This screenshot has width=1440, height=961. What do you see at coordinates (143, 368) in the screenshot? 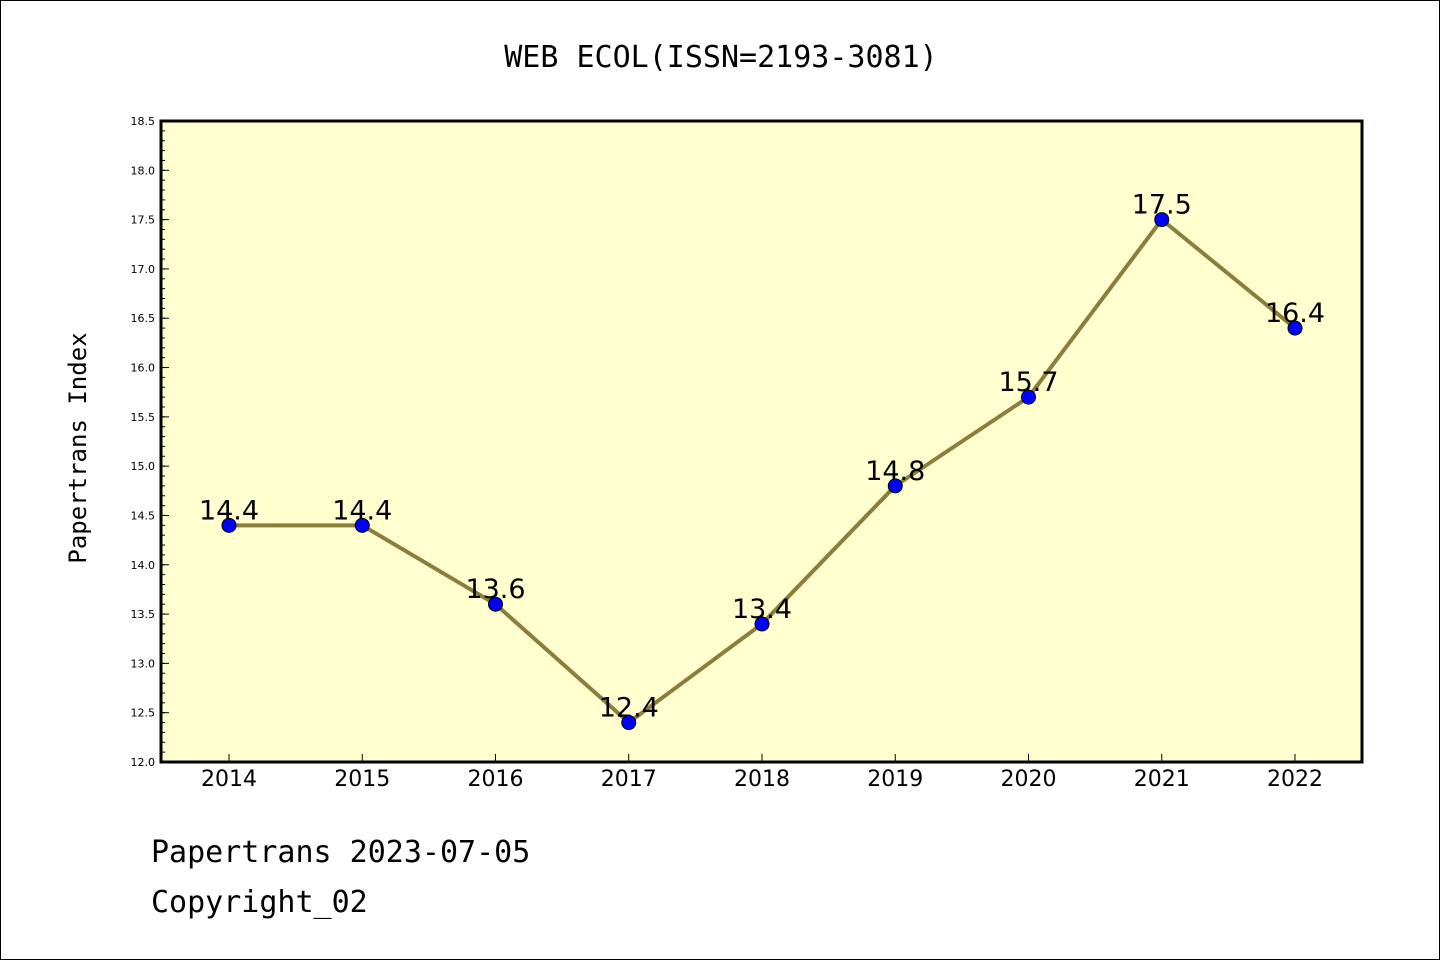
I see `y-tick-label: 16.0` at bounding box center [143, 368].